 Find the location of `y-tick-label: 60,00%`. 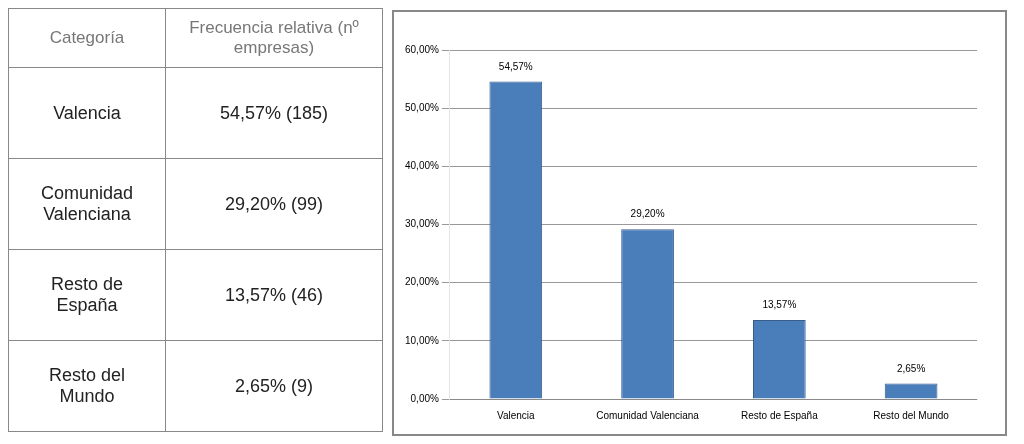

y-tick-label: 60,00% is located at coordinates (422, 49).